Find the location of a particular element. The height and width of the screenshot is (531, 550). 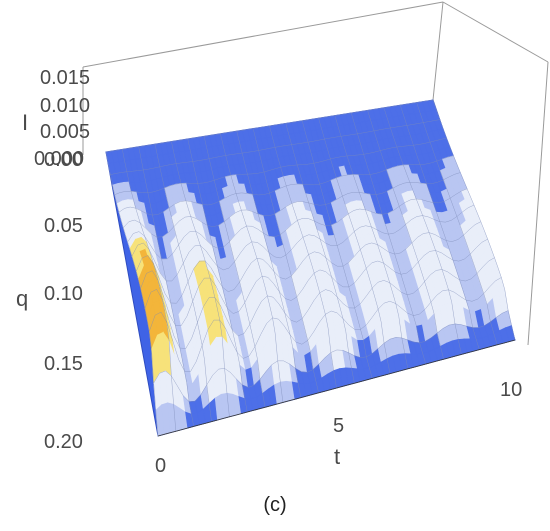

figure-caption: (c) is located at coordinates (275, 505).